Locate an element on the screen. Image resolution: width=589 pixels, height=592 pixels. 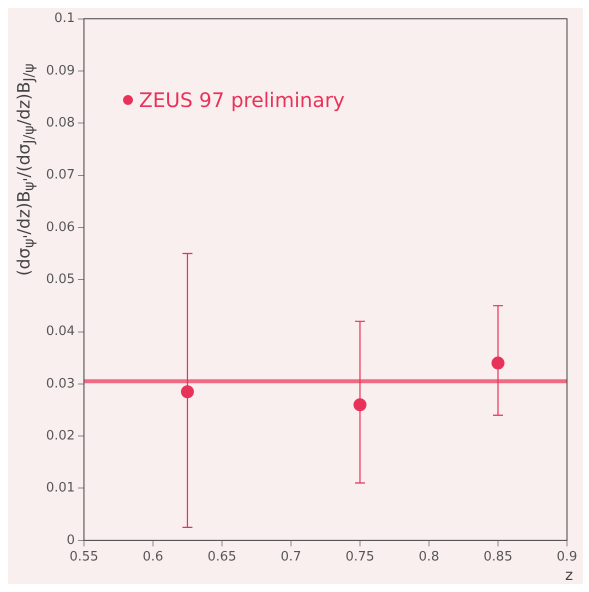
y-tick-label: 0.05 is located at coordinates (60, 279).